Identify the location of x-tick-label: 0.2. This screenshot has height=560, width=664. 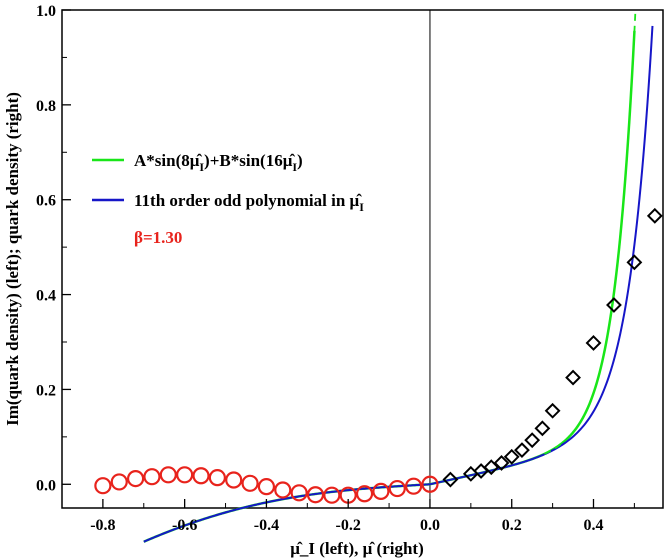
(512, 525).